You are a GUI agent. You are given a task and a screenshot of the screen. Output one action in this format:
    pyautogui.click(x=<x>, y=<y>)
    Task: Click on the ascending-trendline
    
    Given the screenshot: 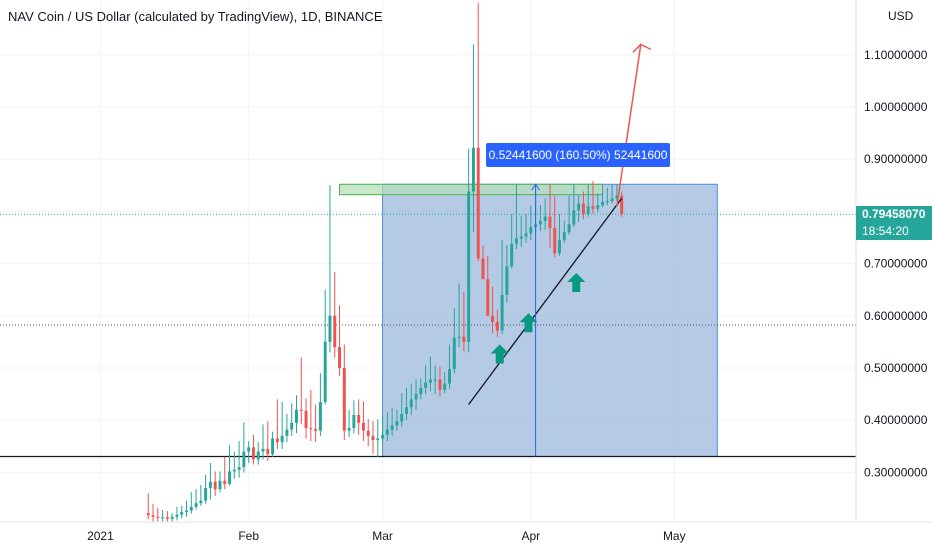 What is the action you would take?
    pyautogui.click(x=545, y=301)
    